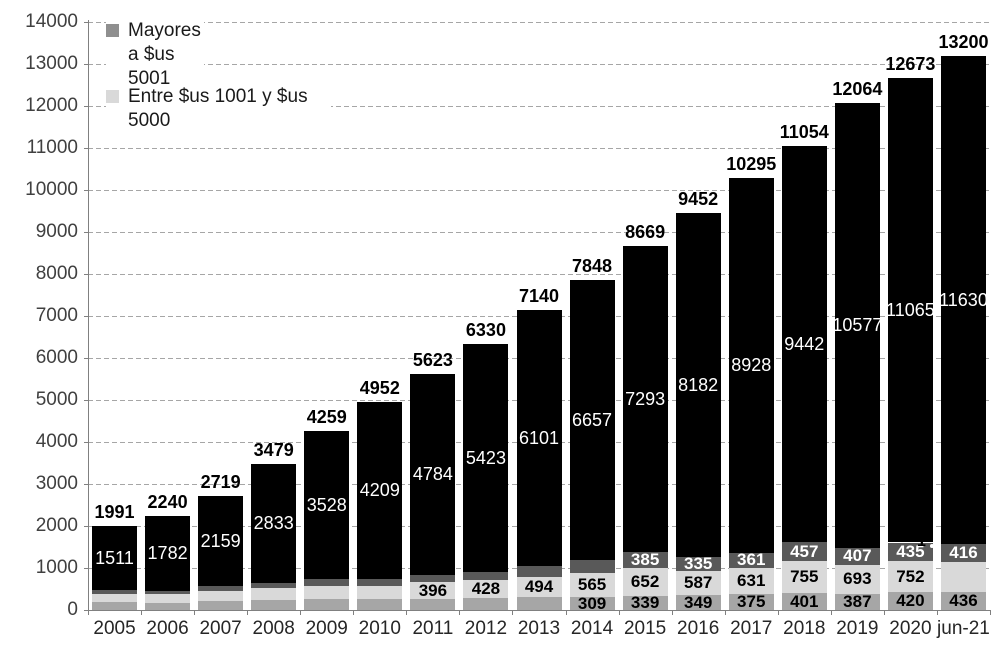 This screenshot has width=997, height=654. I want to click on bar-segment-label: 457, so click(804, 551).